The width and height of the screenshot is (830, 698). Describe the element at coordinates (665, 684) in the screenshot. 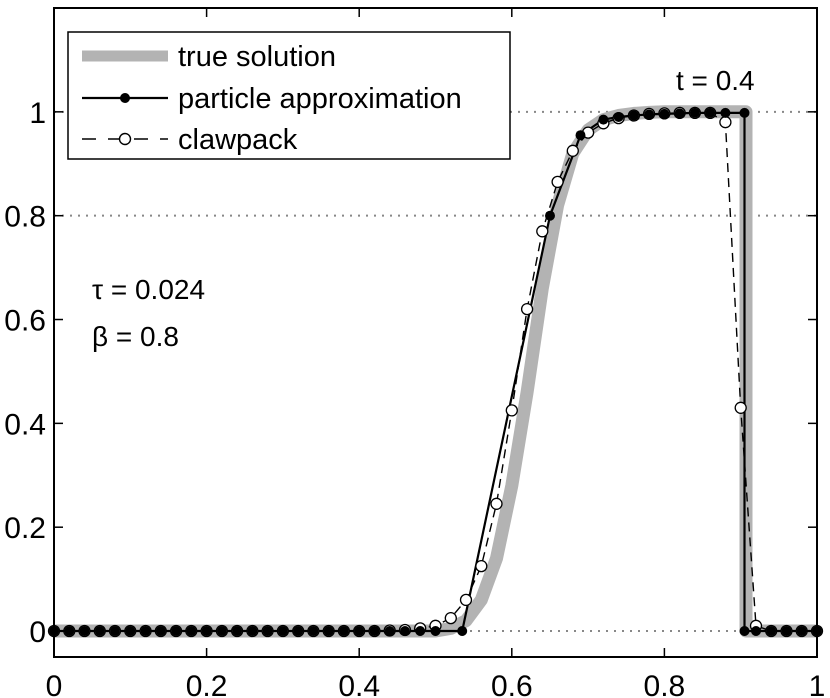

I see `x-tick-label: 0.8` at that location.